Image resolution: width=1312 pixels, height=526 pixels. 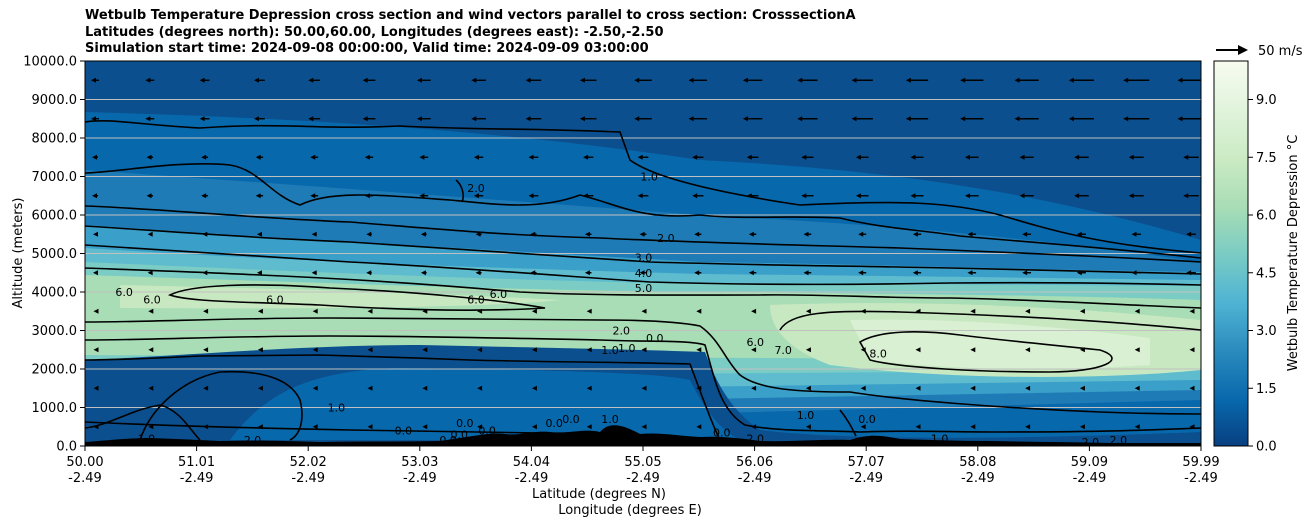 I want to click on colorbar-tick-label: 6.0, so click(x=1266, y=216).